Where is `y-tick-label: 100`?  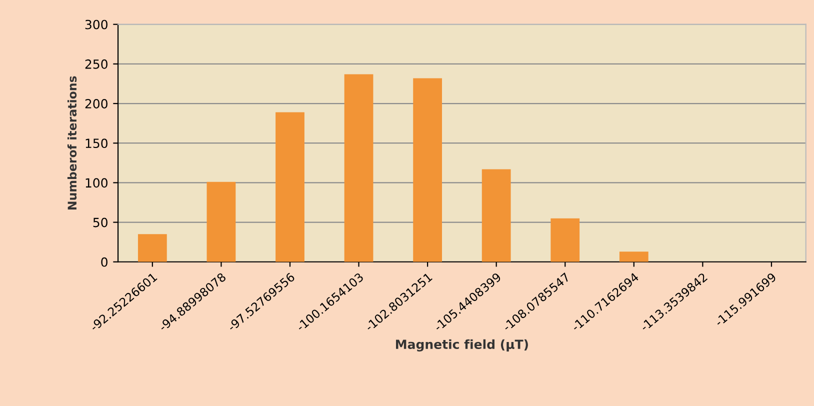
y-tick-label: 100 is located at coordinates (97, 183).